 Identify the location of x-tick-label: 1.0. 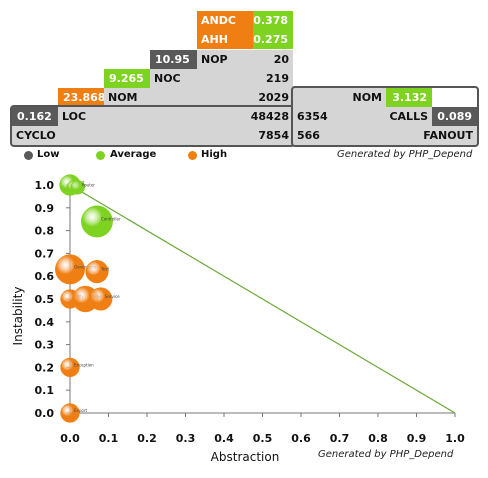
(455, 438).